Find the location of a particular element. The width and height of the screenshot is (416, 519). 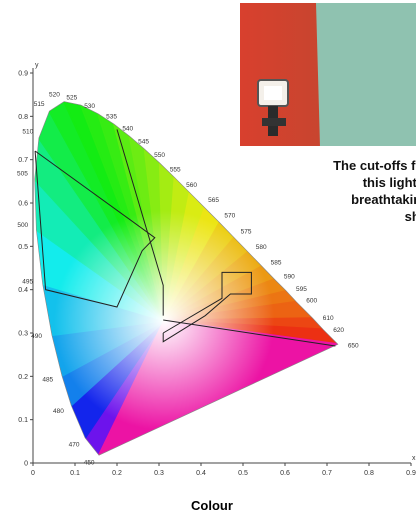

wavelength-label: 560 is located at coordinates (191, 185).